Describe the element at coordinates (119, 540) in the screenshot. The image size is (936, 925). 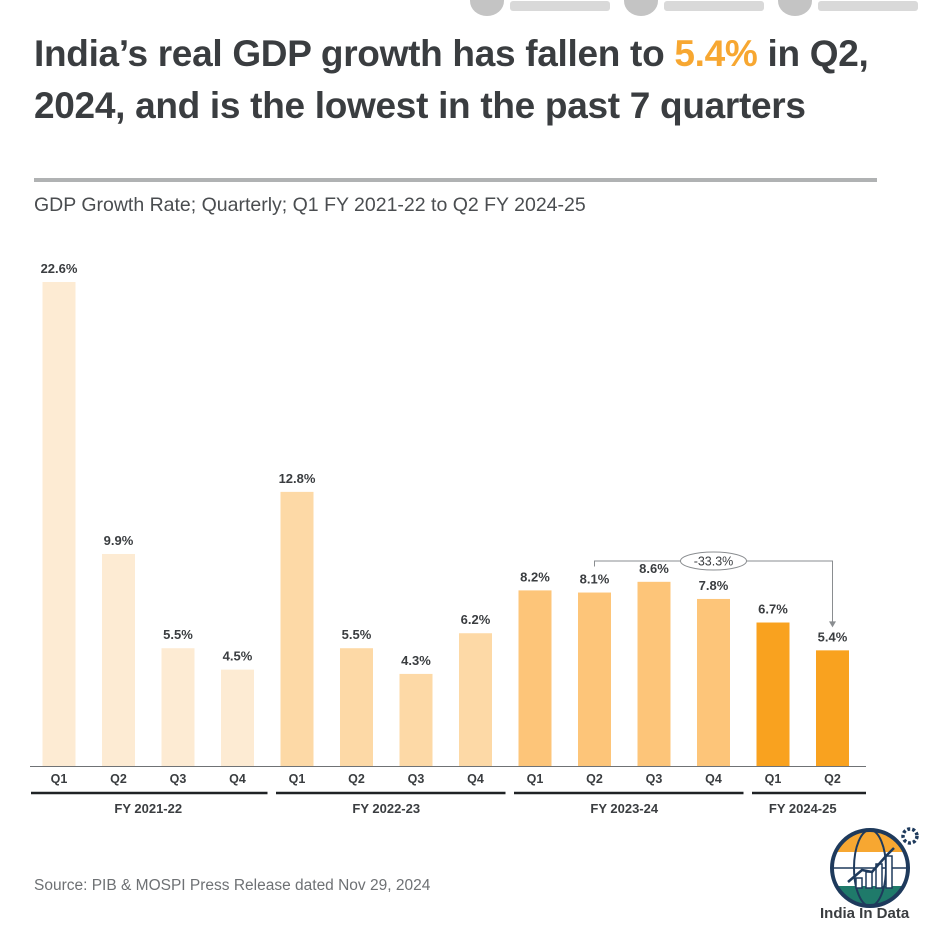
I see `data-label: 9.9%` at that location.